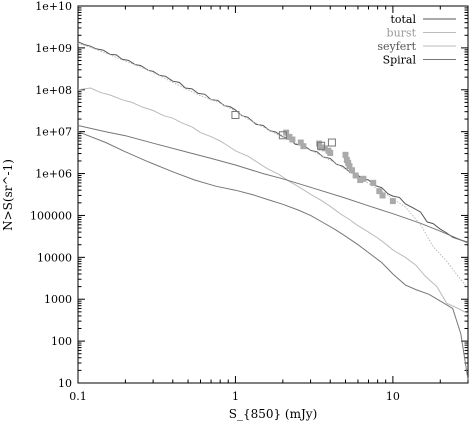 This screenshot has height=426, width=471. I want to click on y-tick-label: 10000, so click(54, 257).